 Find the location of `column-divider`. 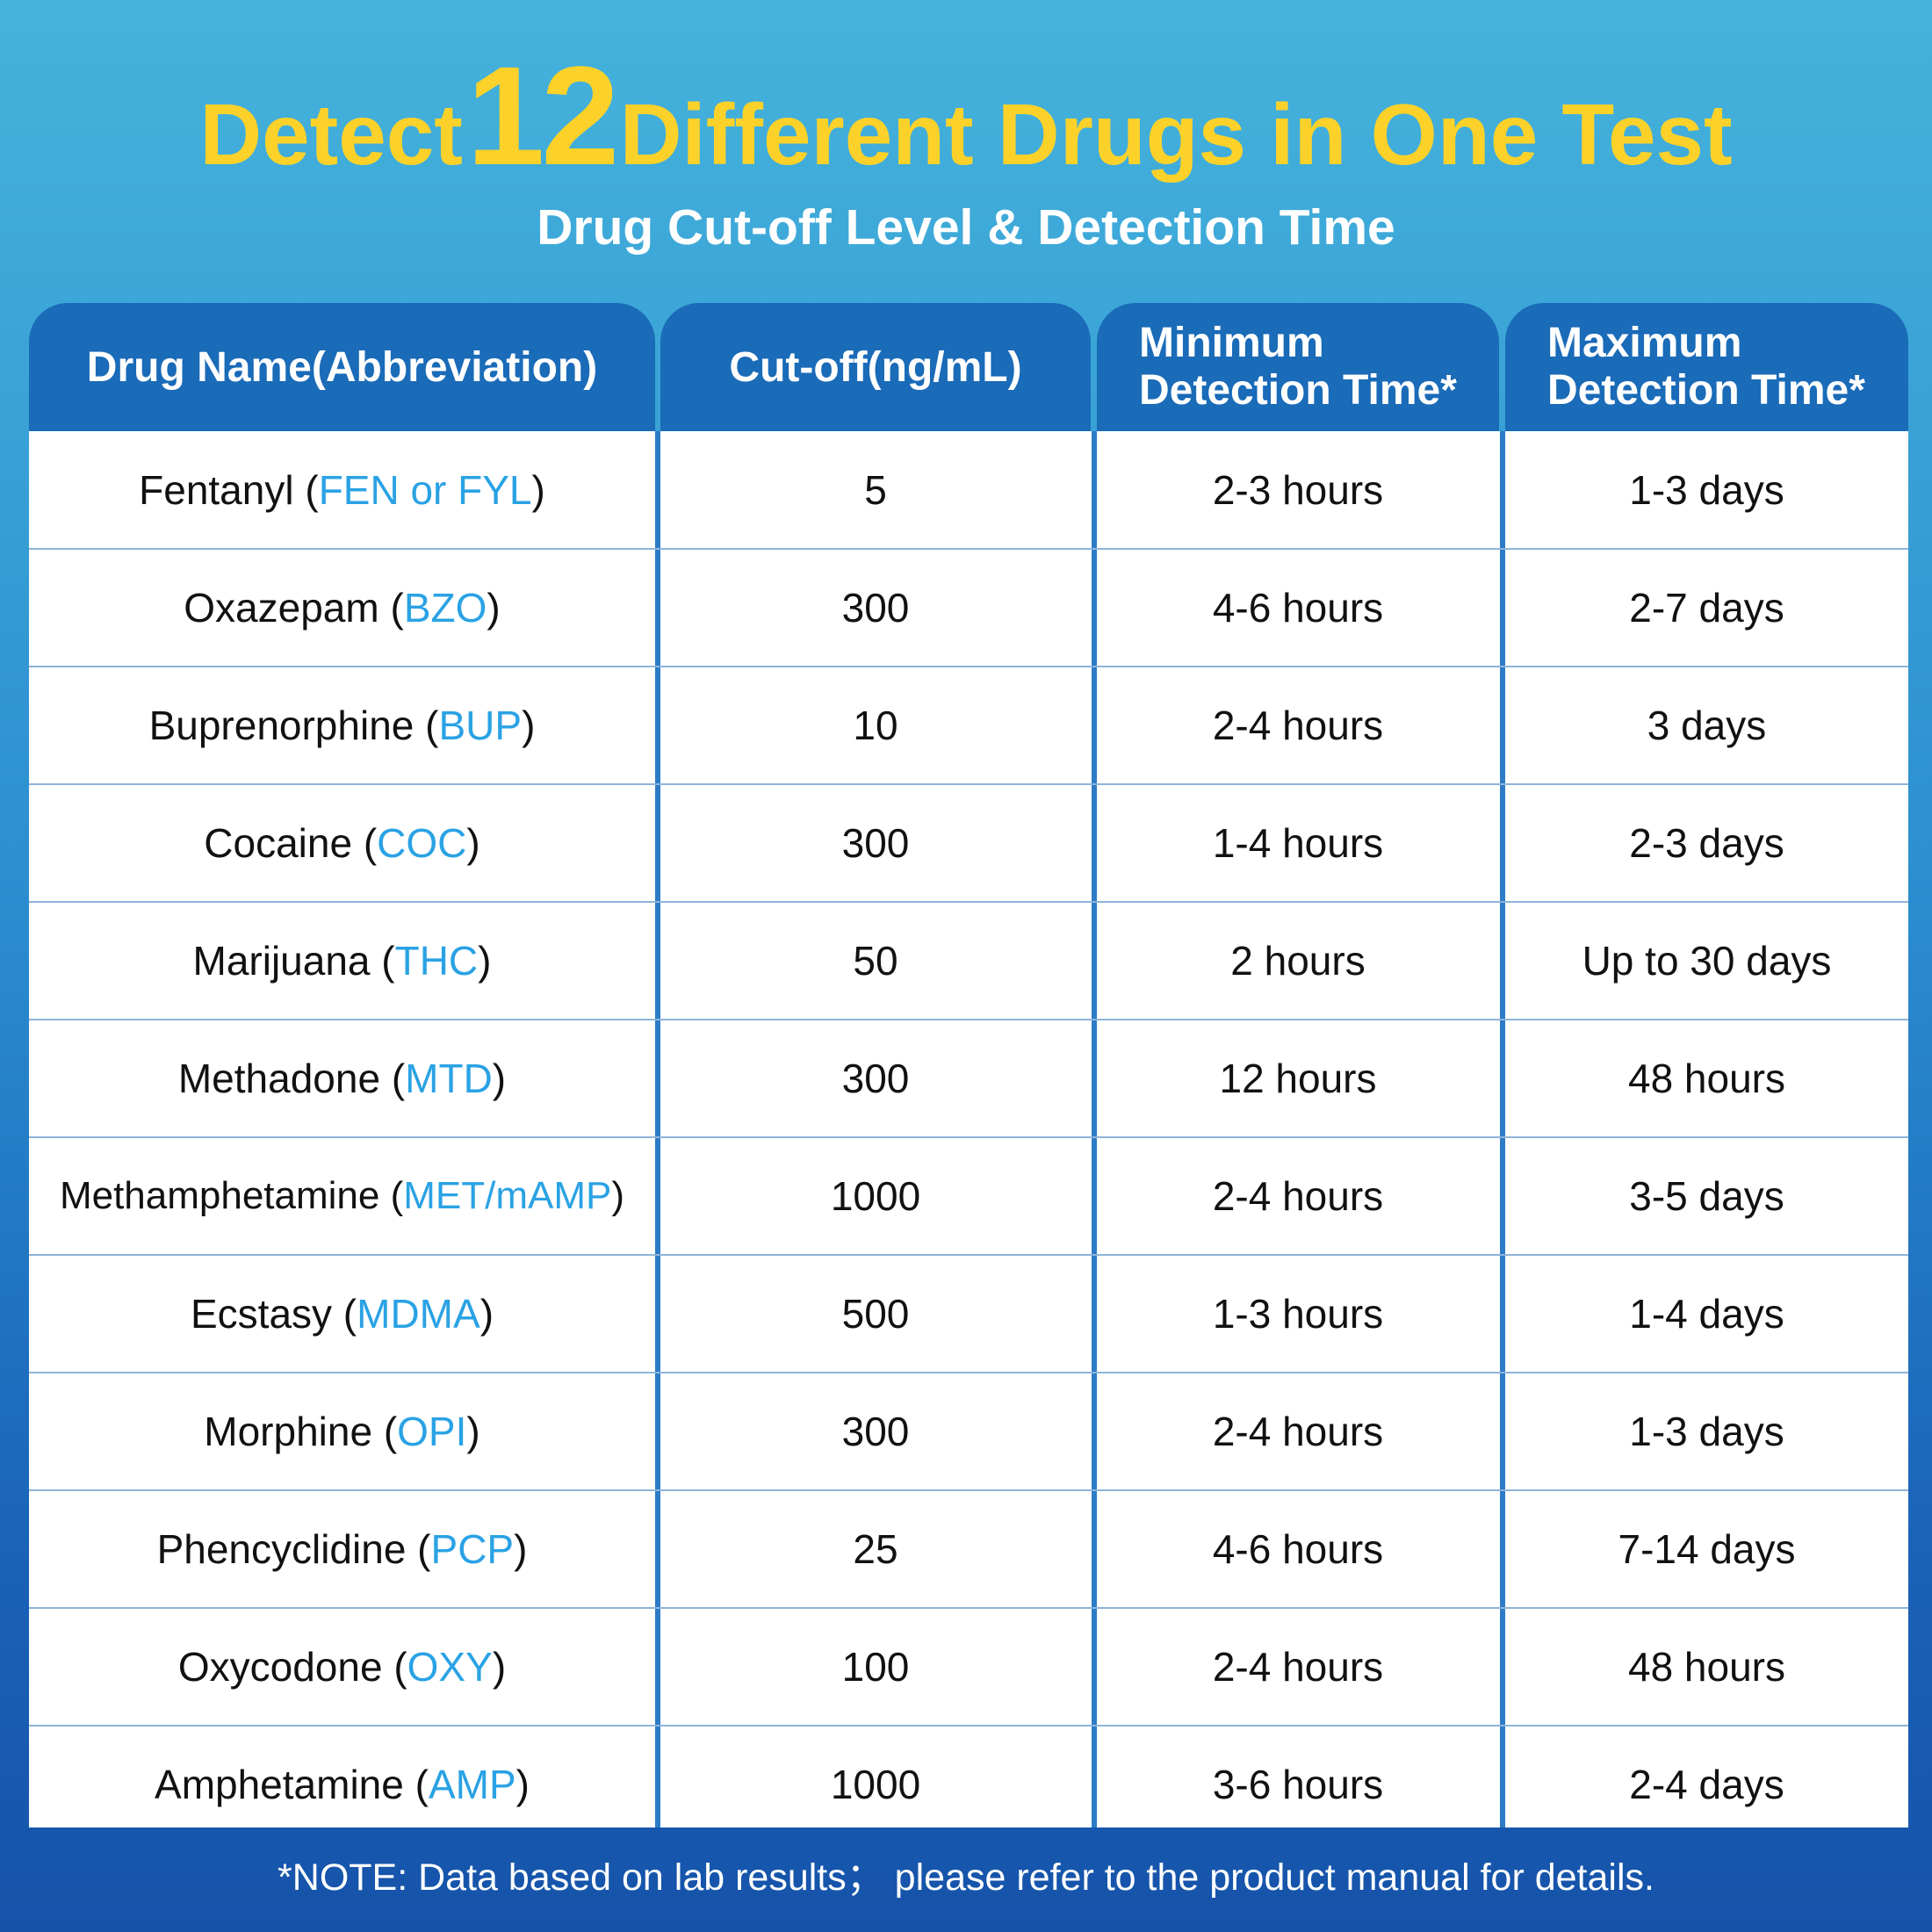

column-divider is located at coordinates (658, 1129).